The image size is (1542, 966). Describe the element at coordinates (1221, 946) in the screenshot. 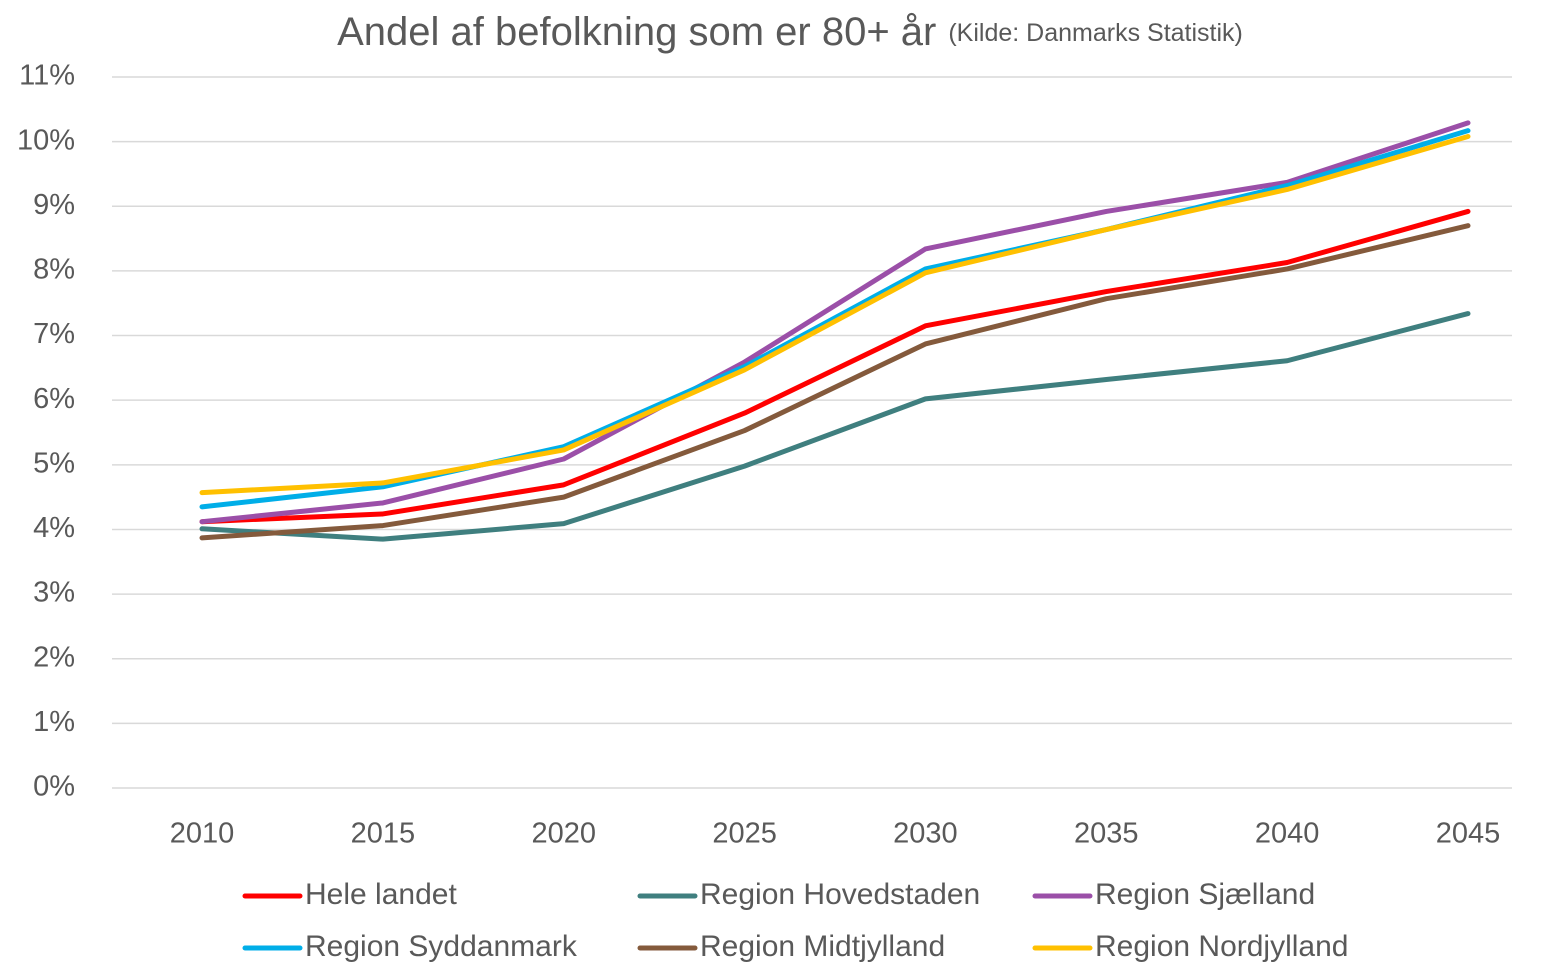

I see `legend-label: Region Nordjylland` at that location.